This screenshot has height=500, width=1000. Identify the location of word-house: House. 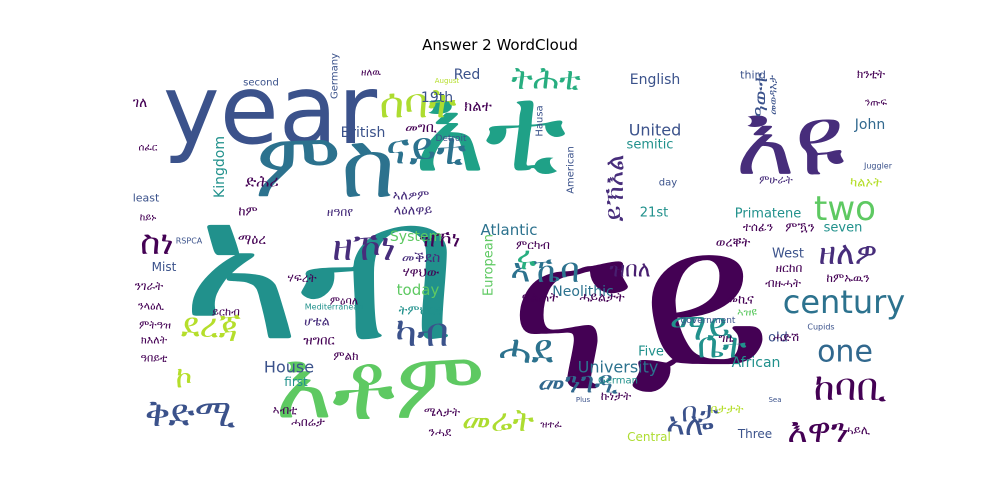
(289, 367).